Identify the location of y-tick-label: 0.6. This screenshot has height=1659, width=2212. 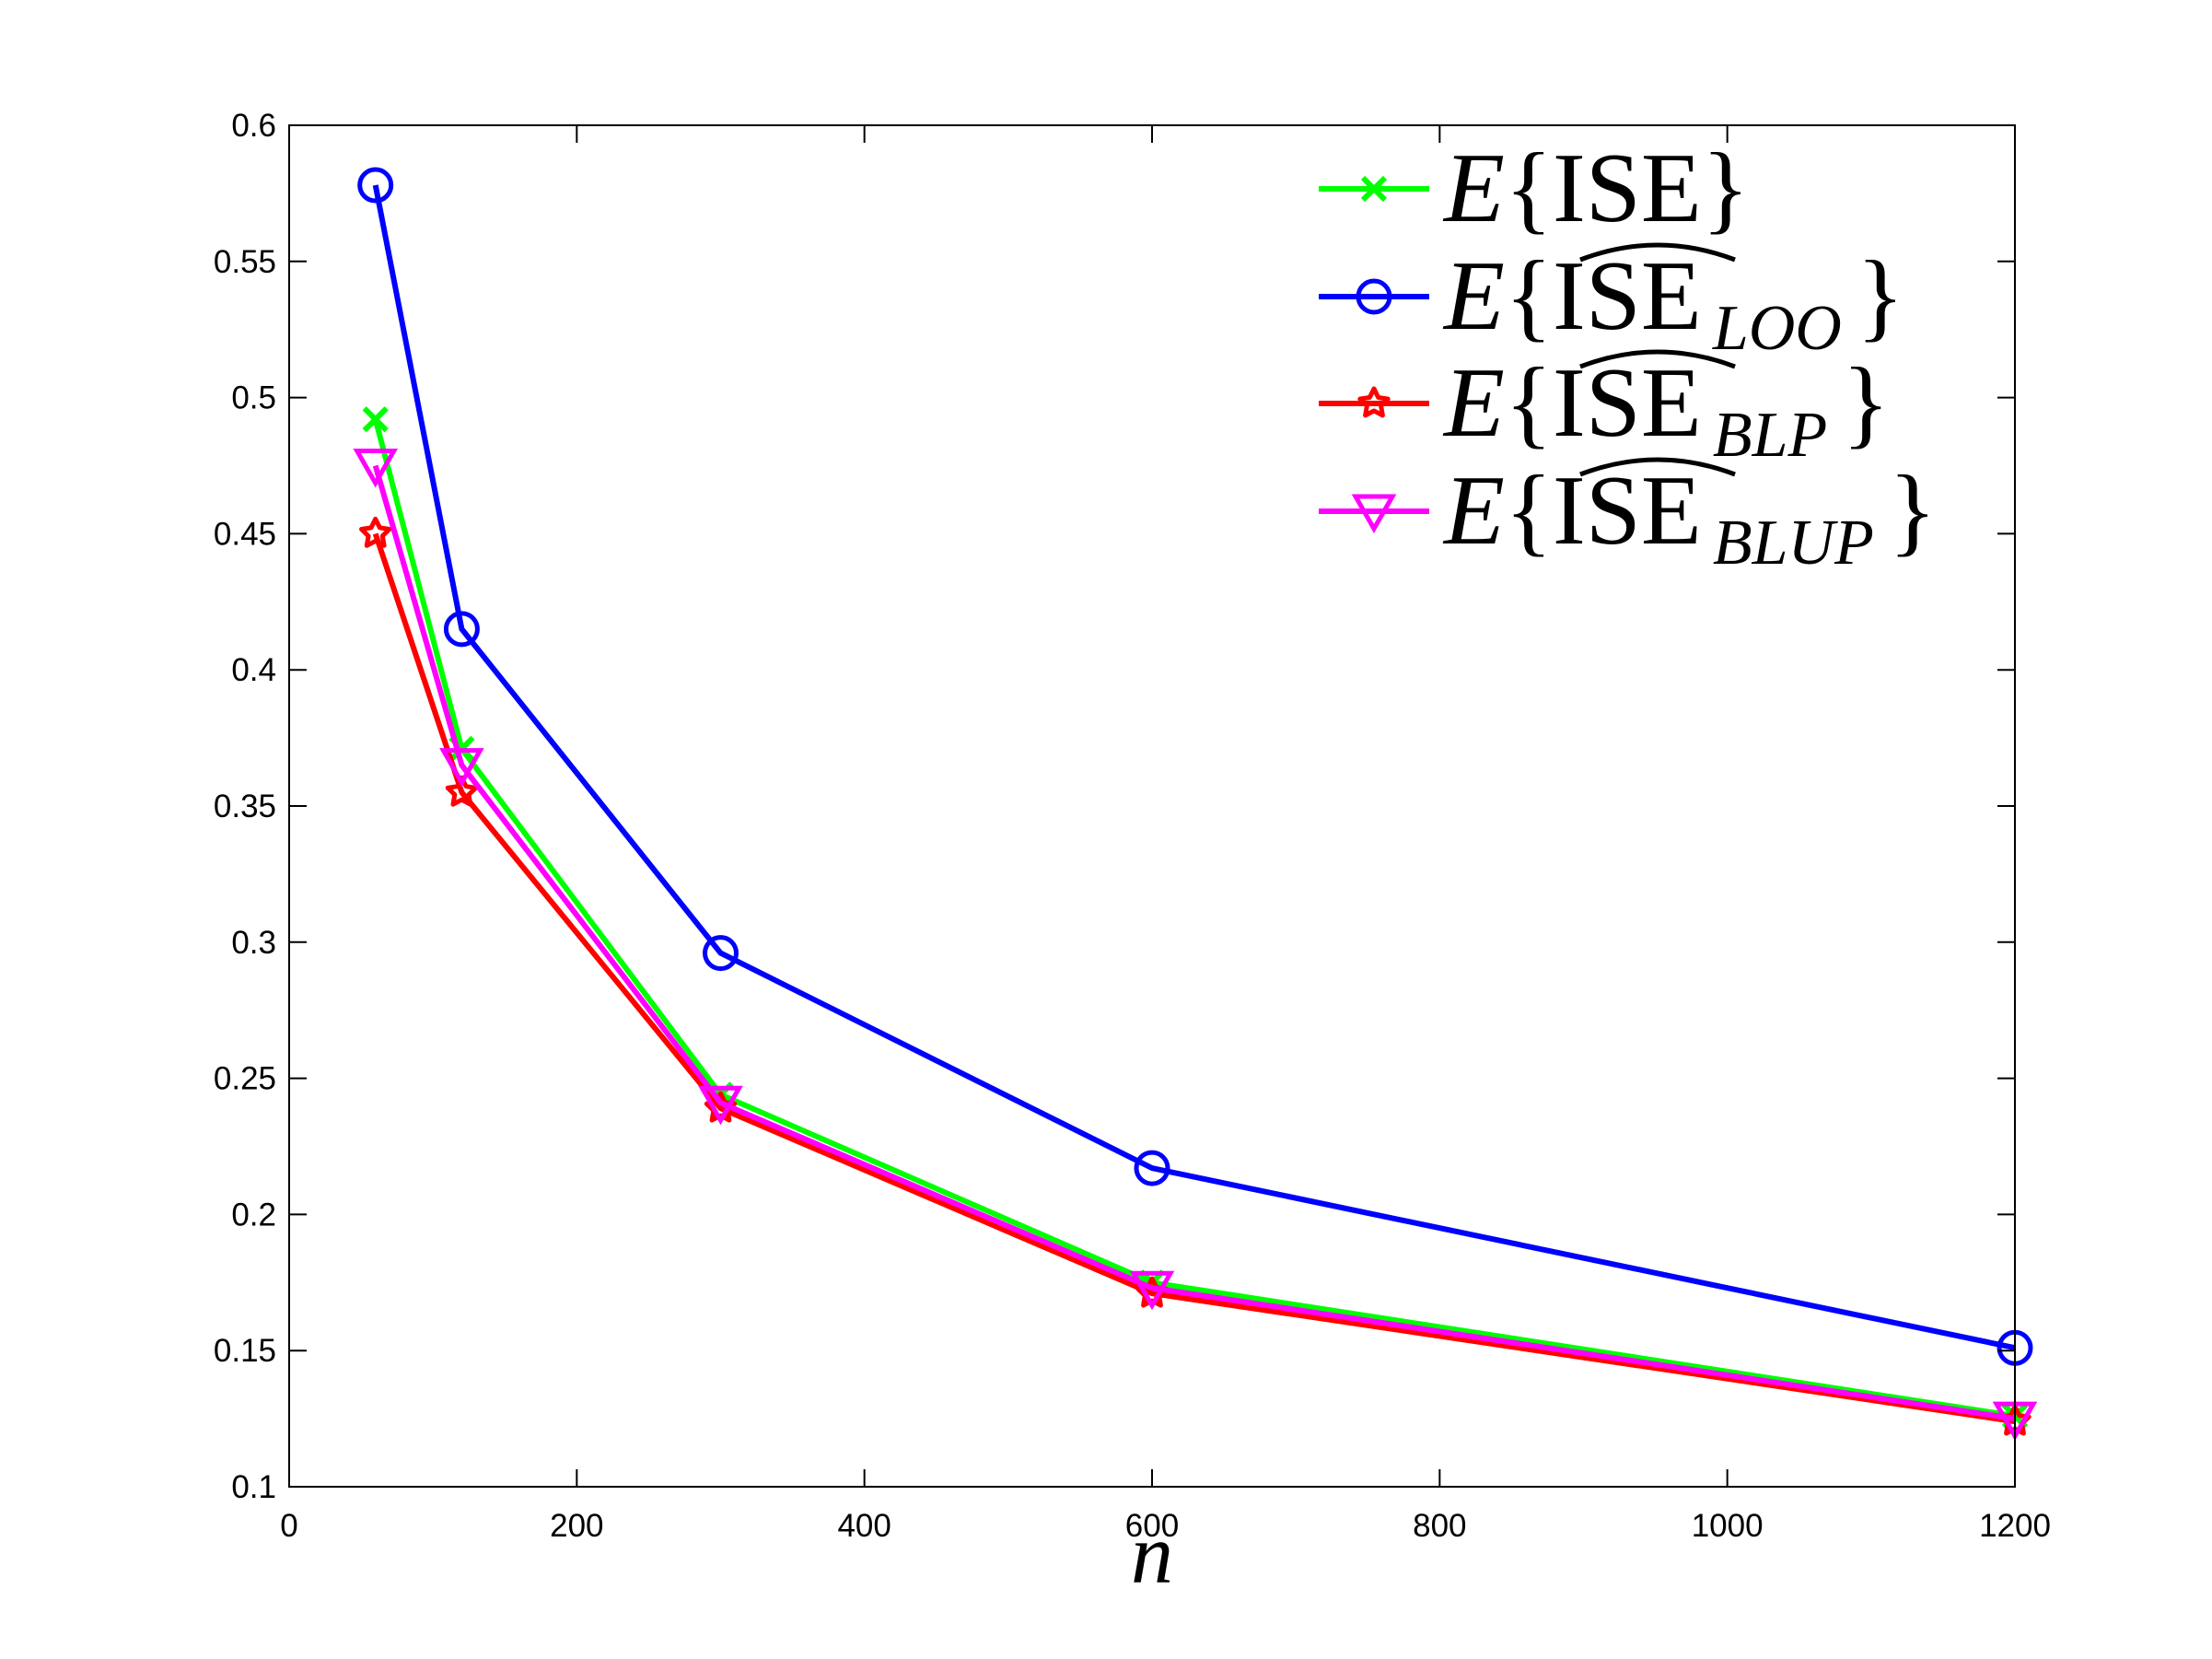
(254, 126).